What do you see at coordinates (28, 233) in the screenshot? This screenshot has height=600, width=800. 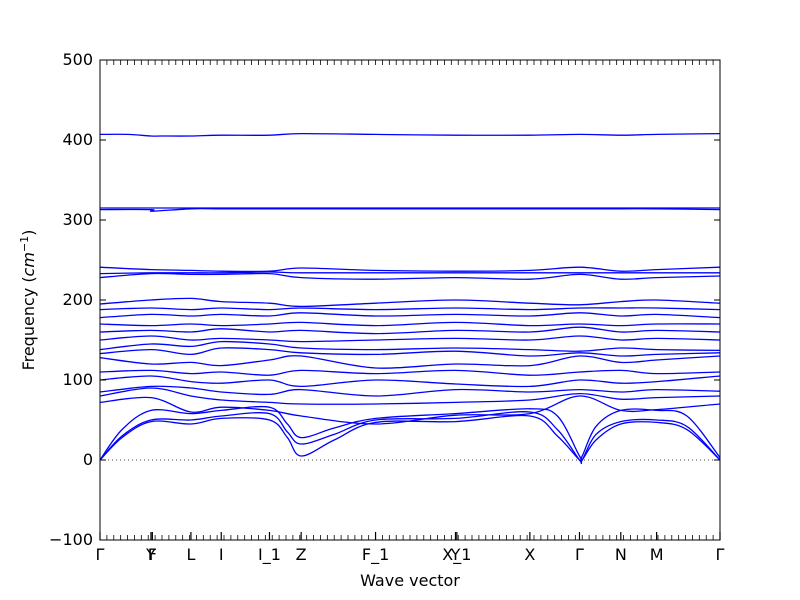 I see `y-axis-title-close: )` at bounding box center [28, 233].